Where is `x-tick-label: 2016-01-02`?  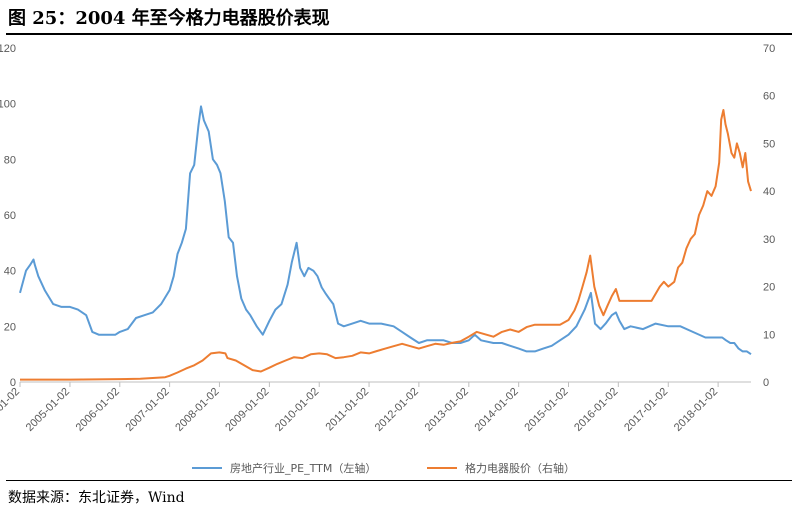
x-tick-label: 2016-01-02 is located at coordinates (596, 410).